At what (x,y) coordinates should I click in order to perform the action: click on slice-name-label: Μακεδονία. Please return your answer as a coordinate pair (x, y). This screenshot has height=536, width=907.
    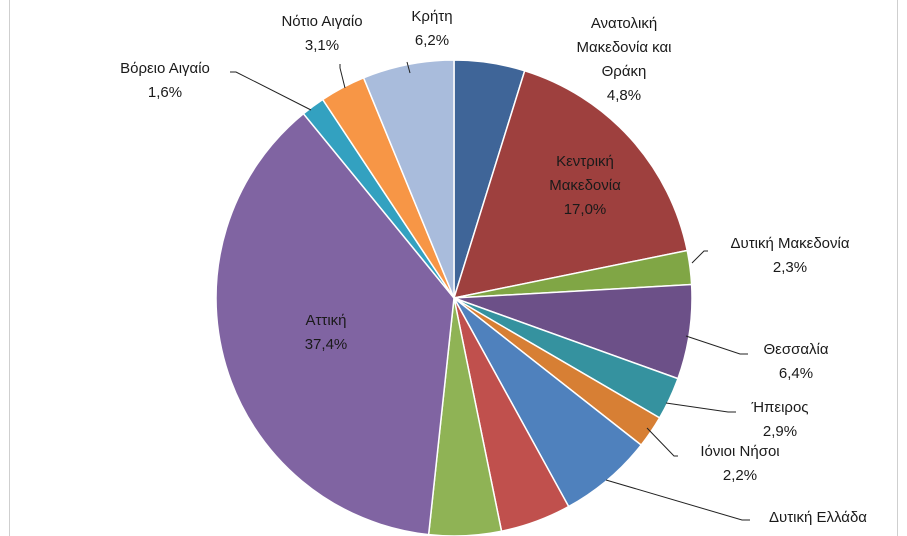
    Looking at the image, I should click on (585, 185).